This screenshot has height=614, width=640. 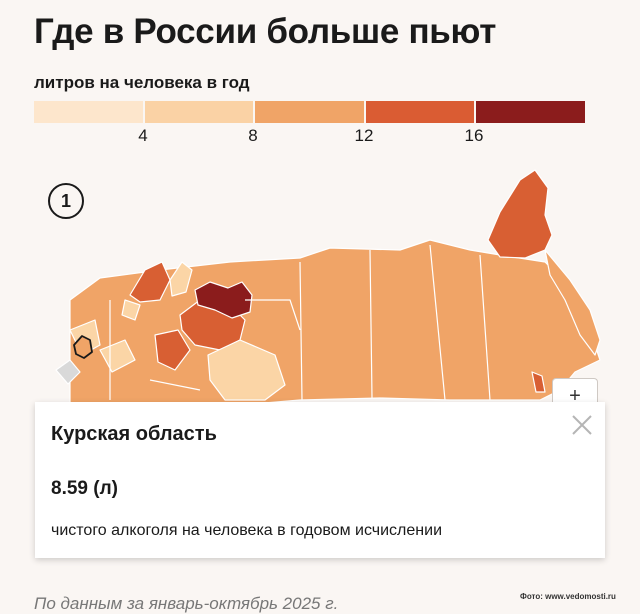 I want to click on page-title: Где в России больше пьют, so click(x=265, y=31).